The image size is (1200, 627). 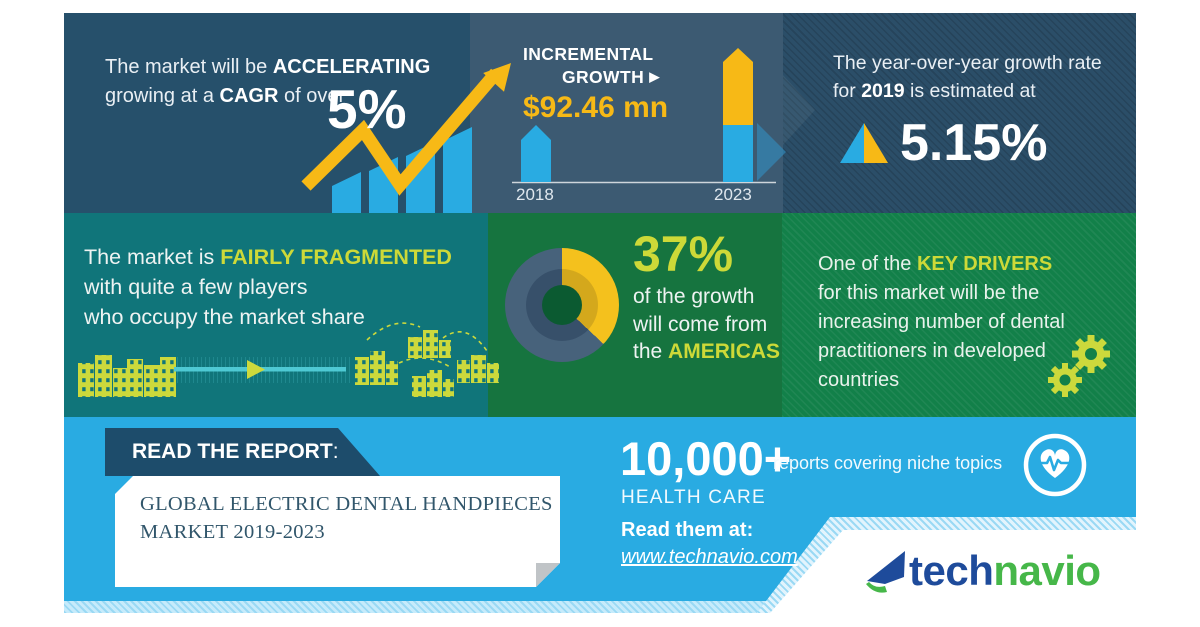 I want to click on technavio-logo-text: technavio, so click(x=1005, y=570).